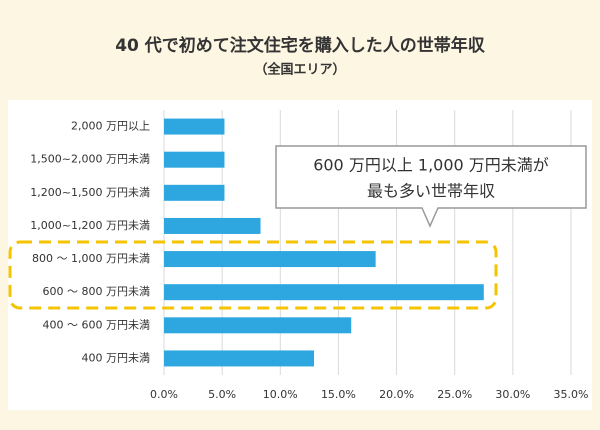 This screenshot has width=600, height=430. Describe the element at coordinates (431, 191) in the screenshot. I see `callout-text: 最も多い世帯年収` at that location.